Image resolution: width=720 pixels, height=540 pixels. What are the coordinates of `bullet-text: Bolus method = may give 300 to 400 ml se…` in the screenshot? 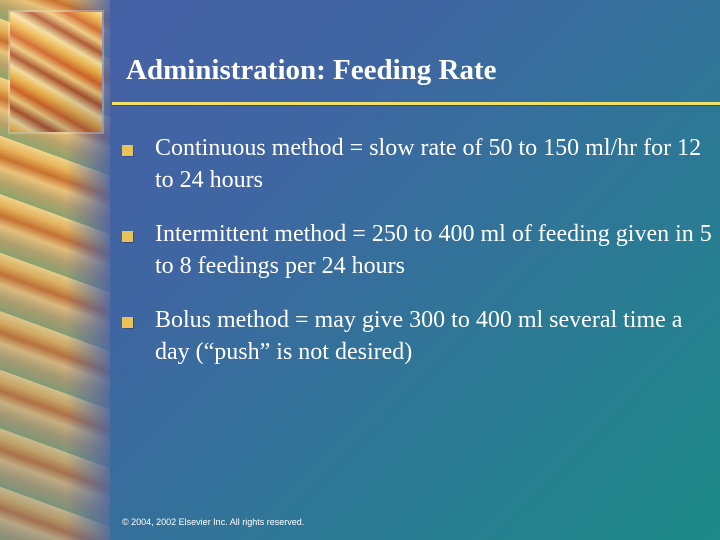 It's located at (419, 336).